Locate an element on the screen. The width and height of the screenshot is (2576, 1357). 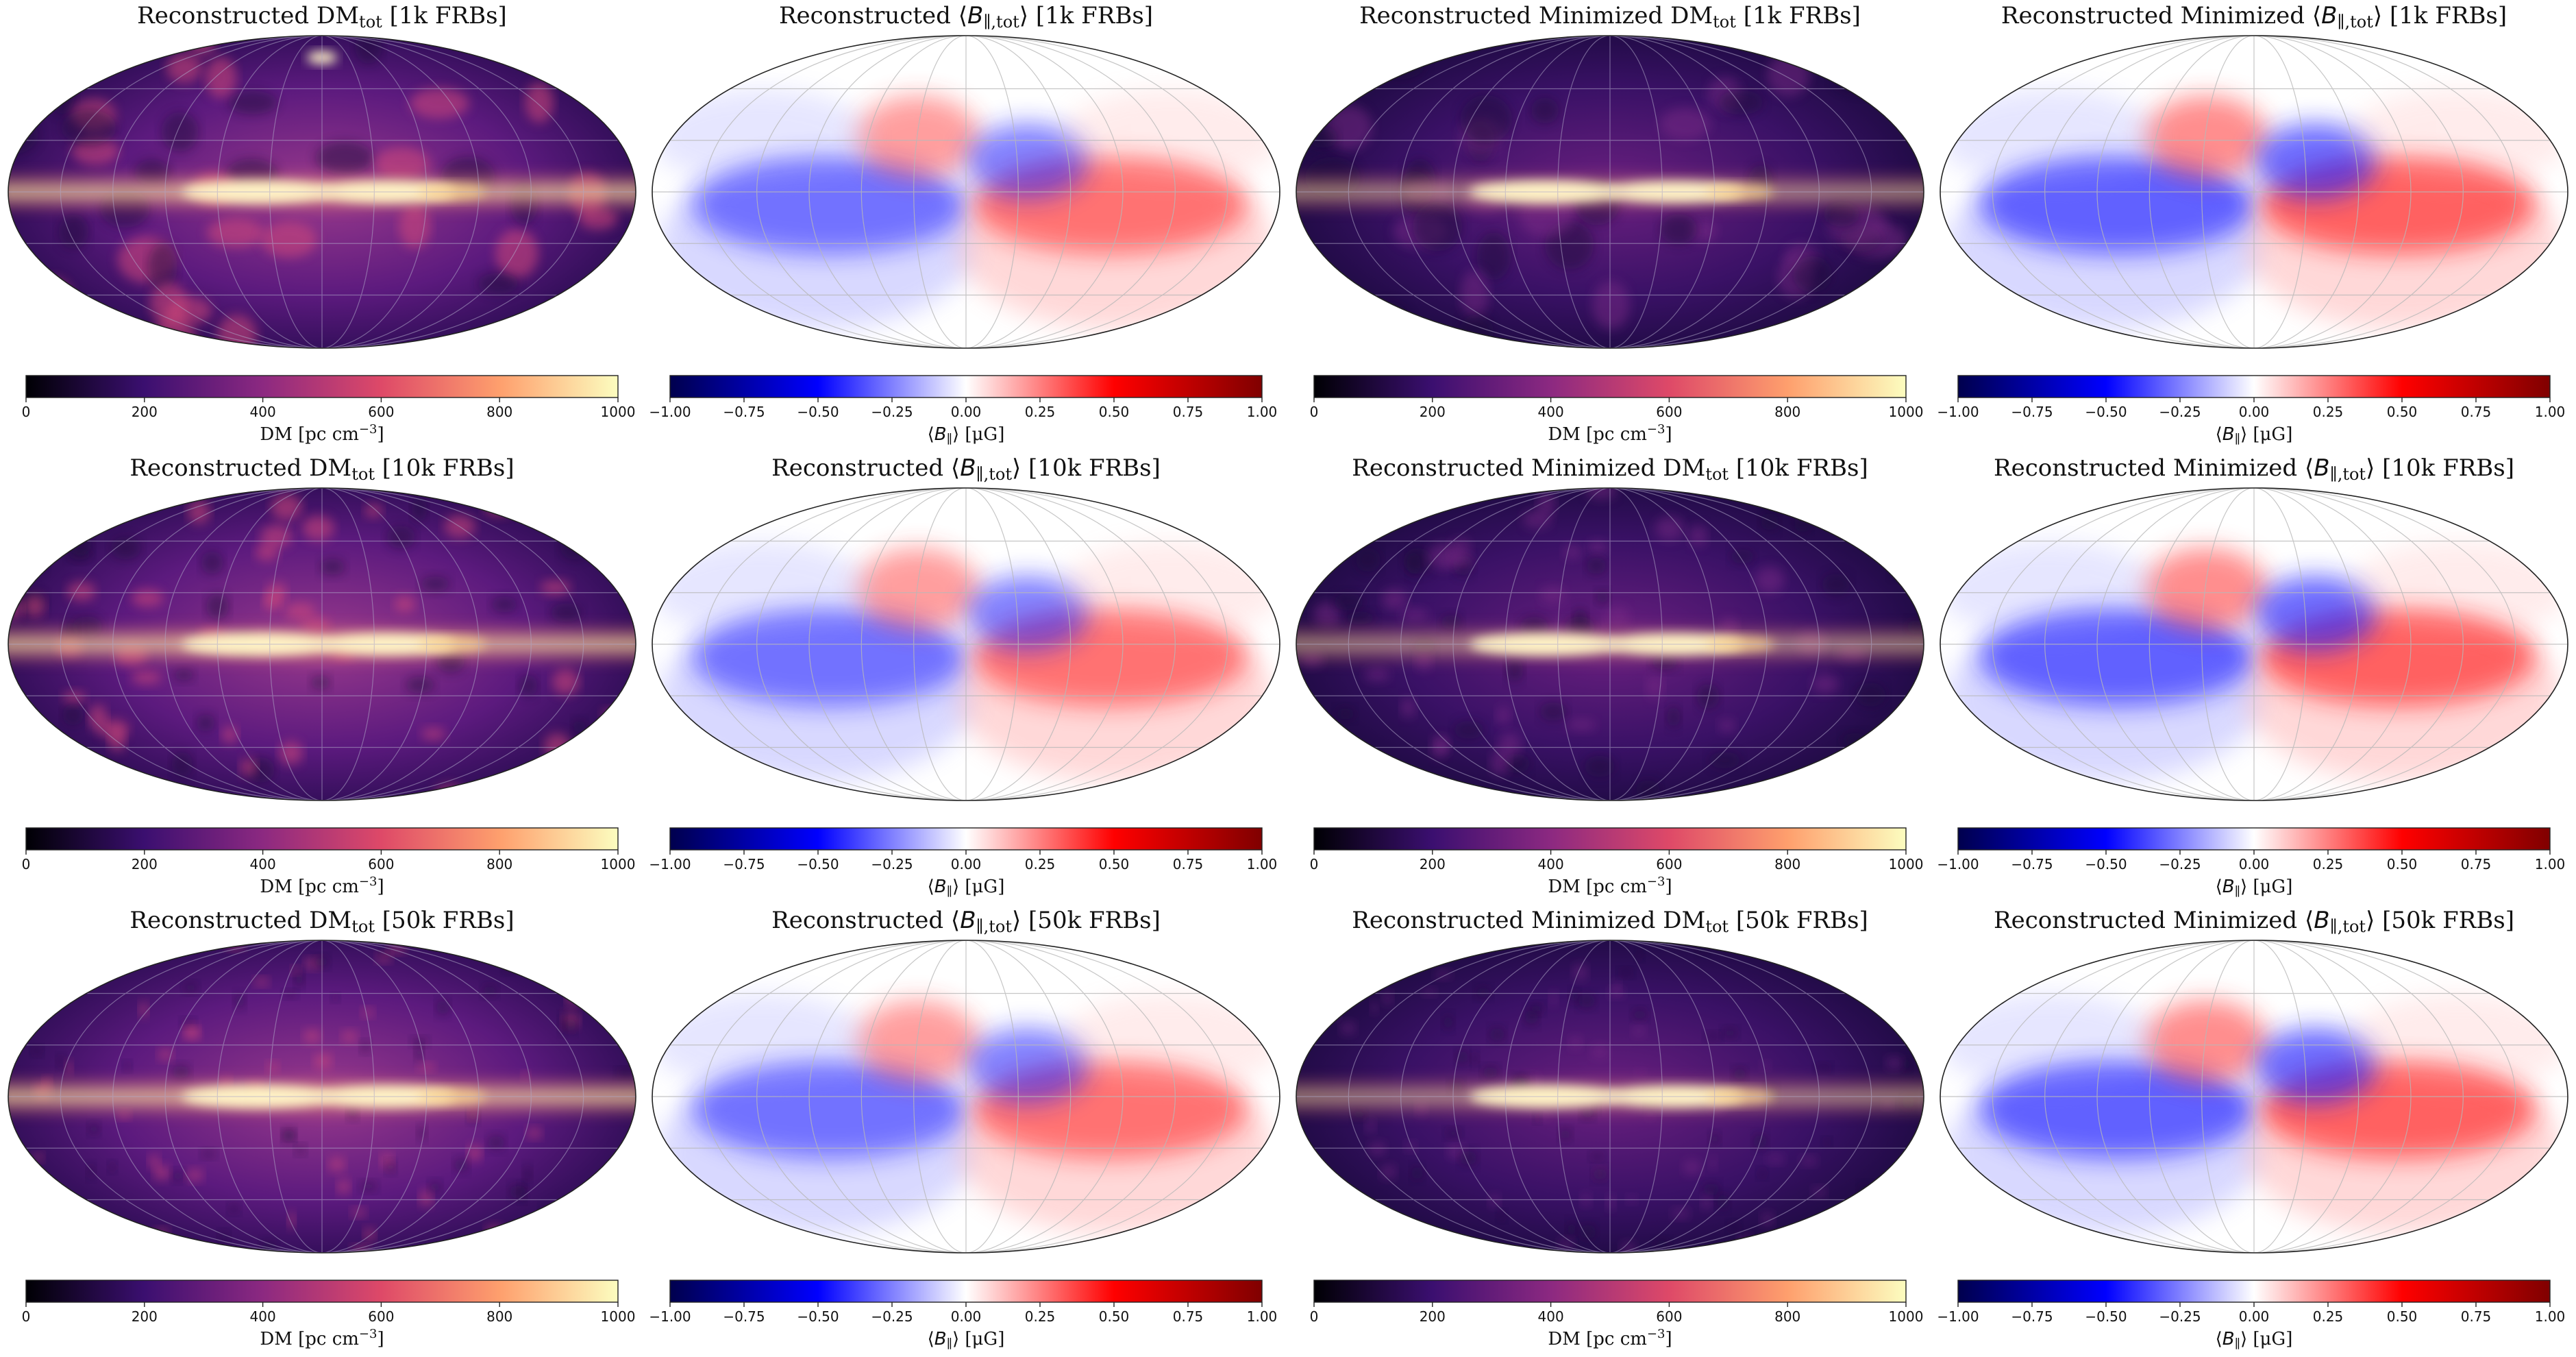
panel-title: Reconstructed DMtot [10k FRBs] is located at coordinates (321, 469).